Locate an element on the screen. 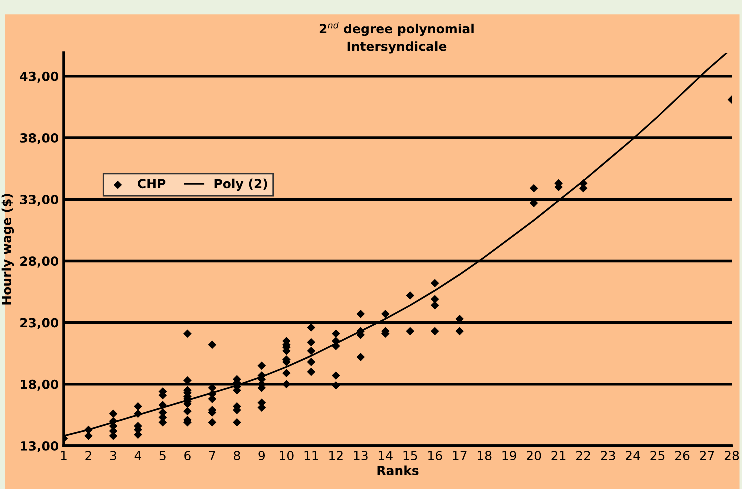 This screenshot has height=489, width=742. y-tick-label: 18,00 is located at coordinates (40, 385).